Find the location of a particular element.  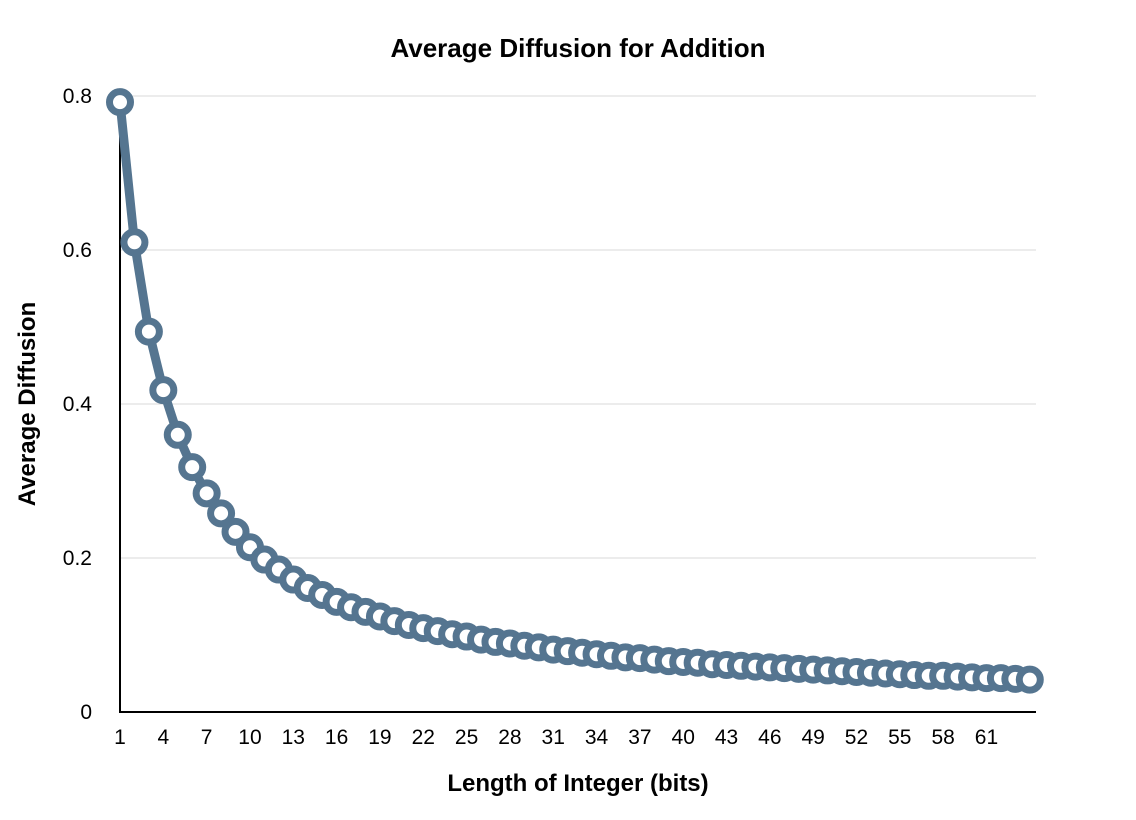

y-axis-ticks: 0 0.2 0.4 0.6 0.8 is located at coordinates (78, 404).